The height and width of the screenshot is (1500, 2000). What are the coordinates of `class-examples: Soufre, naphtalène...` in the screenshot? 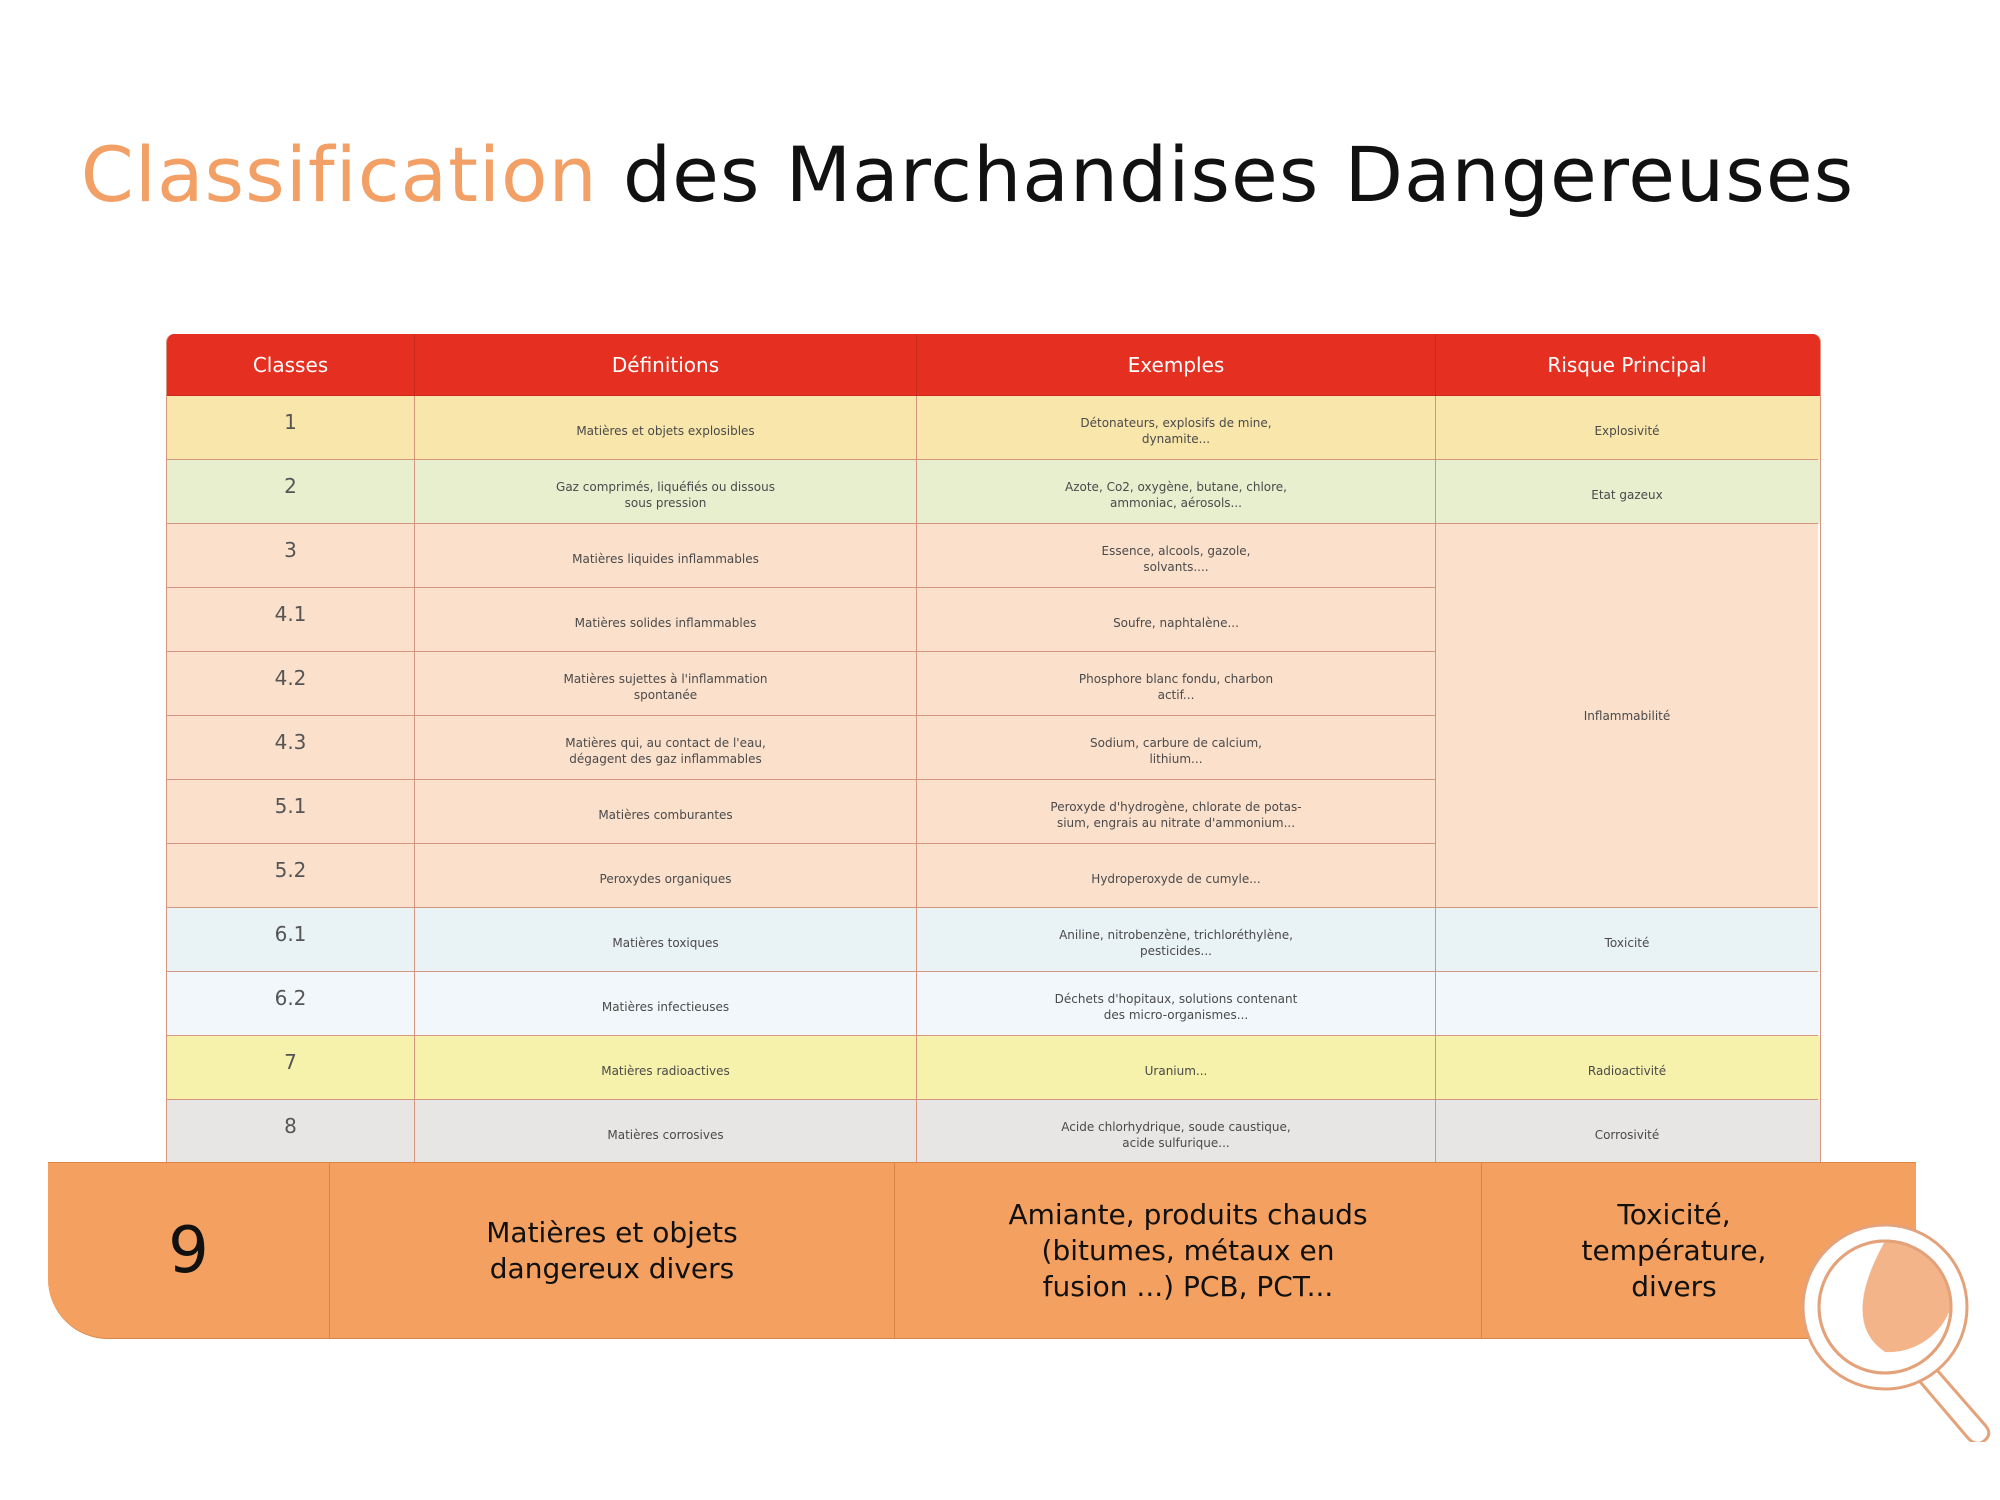 It's located at (1176, 620).